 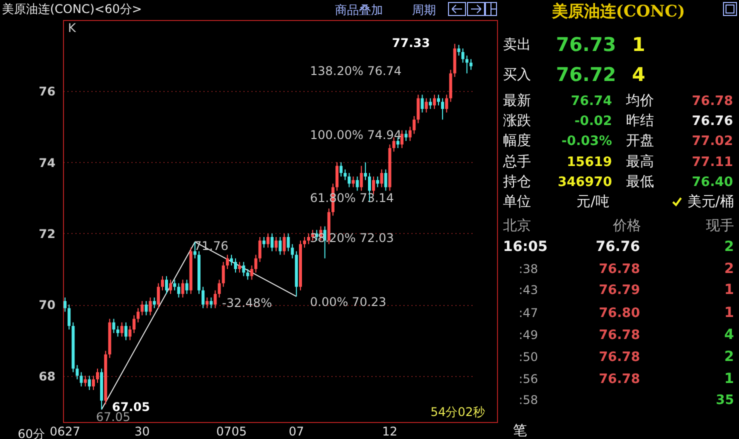 What do you see at coordinates (710, 202) in the screenshot?
I see `text: 美元/桶` at bounding box center [710, 202].